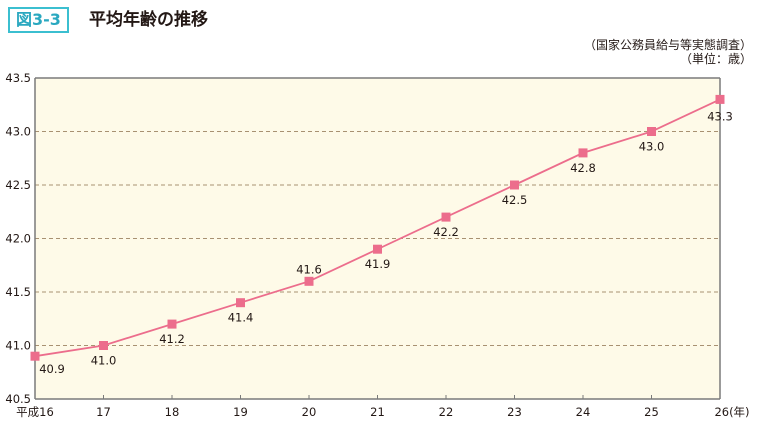 The width and height of the screenshot is (760, 425). I want to click on x-tick-label: 平成16, so click(35, 412).